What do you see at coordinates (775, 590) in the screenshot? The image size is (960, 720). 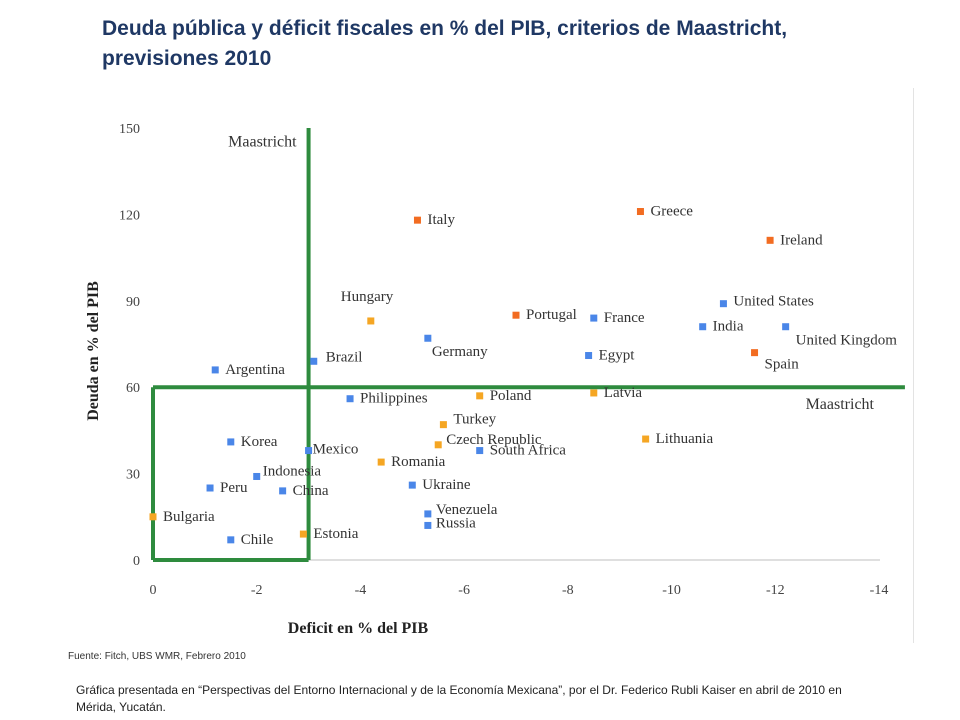 I see `x-tick-label: -12` at bounding box center [775, 590].